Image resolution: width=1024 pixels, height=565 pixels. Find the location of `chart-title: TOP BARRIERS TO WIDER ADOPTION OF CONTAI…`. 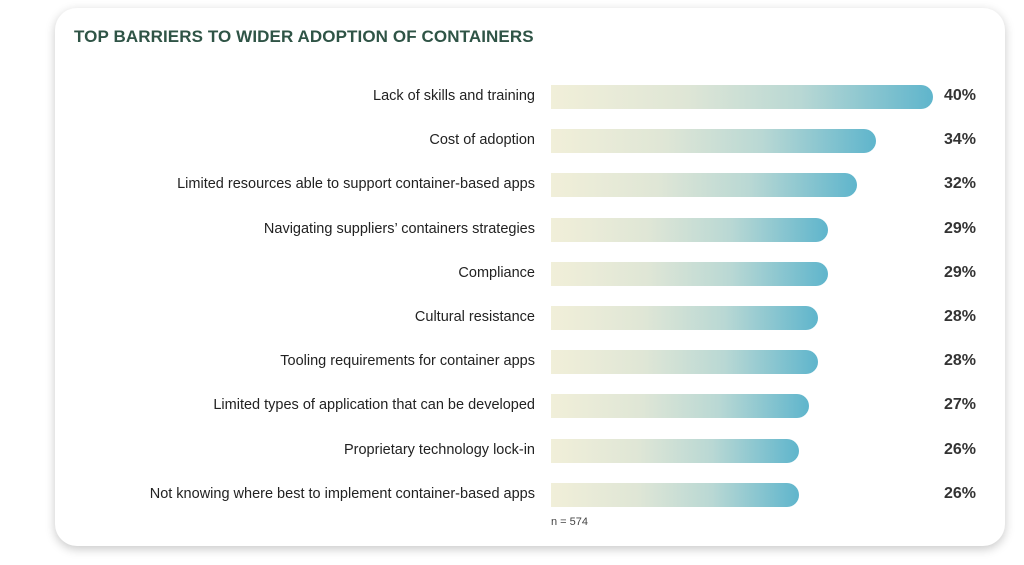

chart-title: TOP BARRIERS TO WIDER ADOPTION OF CONTAI… is located at coordinates (304, 36).